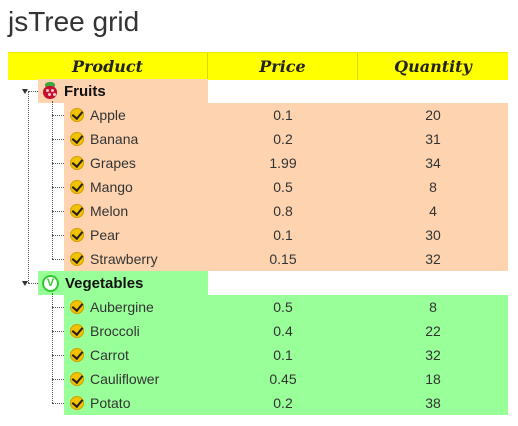 The height and width of the screenshot is (426, 518). Describe the element at coordinates (108, 66) in the screenshot. I see `column-header-product: Product` at that location.